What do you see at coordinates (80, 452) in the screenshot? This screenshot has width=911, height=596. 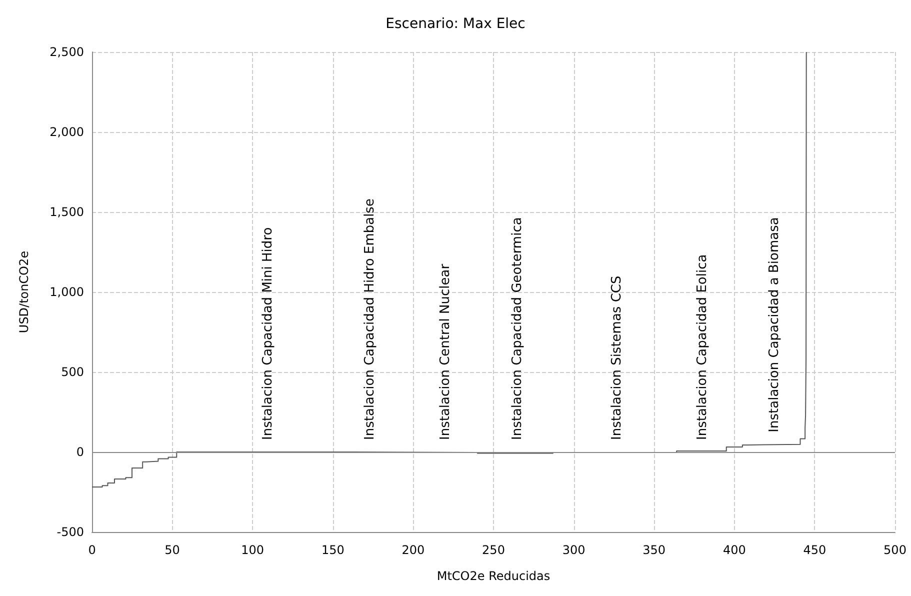 I see `y-tick-label: 0` at bounding box center [80, 452].